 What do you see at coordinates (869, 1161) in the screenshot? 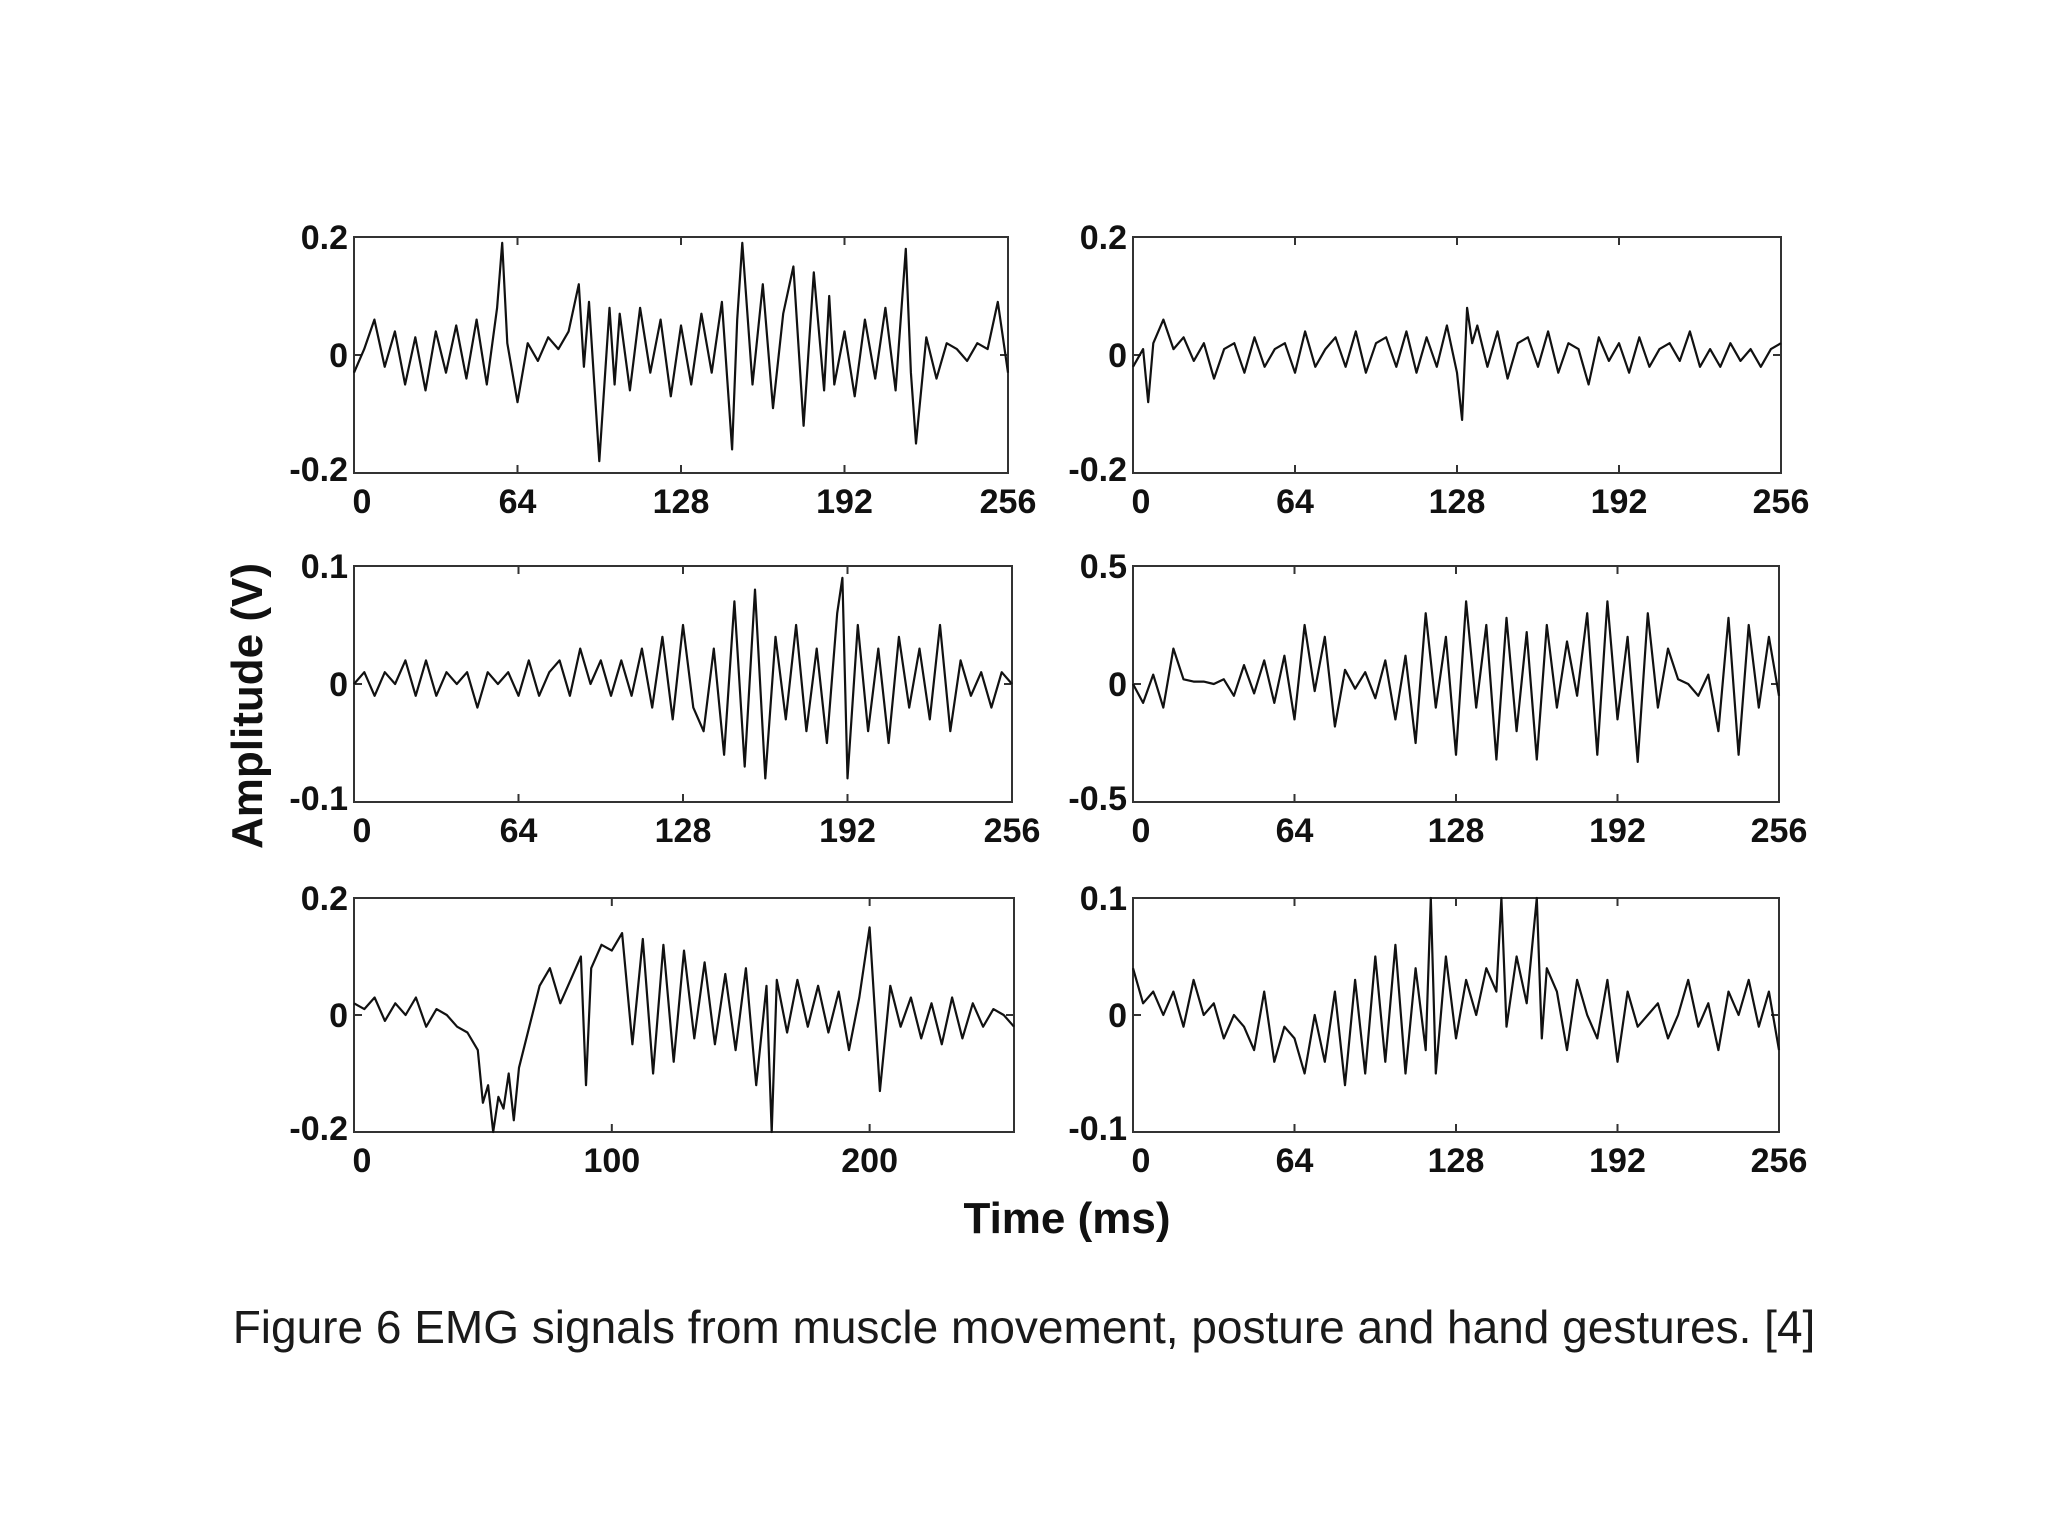
I see `x-tick-label: 200` at bounding box center [869, 1161].